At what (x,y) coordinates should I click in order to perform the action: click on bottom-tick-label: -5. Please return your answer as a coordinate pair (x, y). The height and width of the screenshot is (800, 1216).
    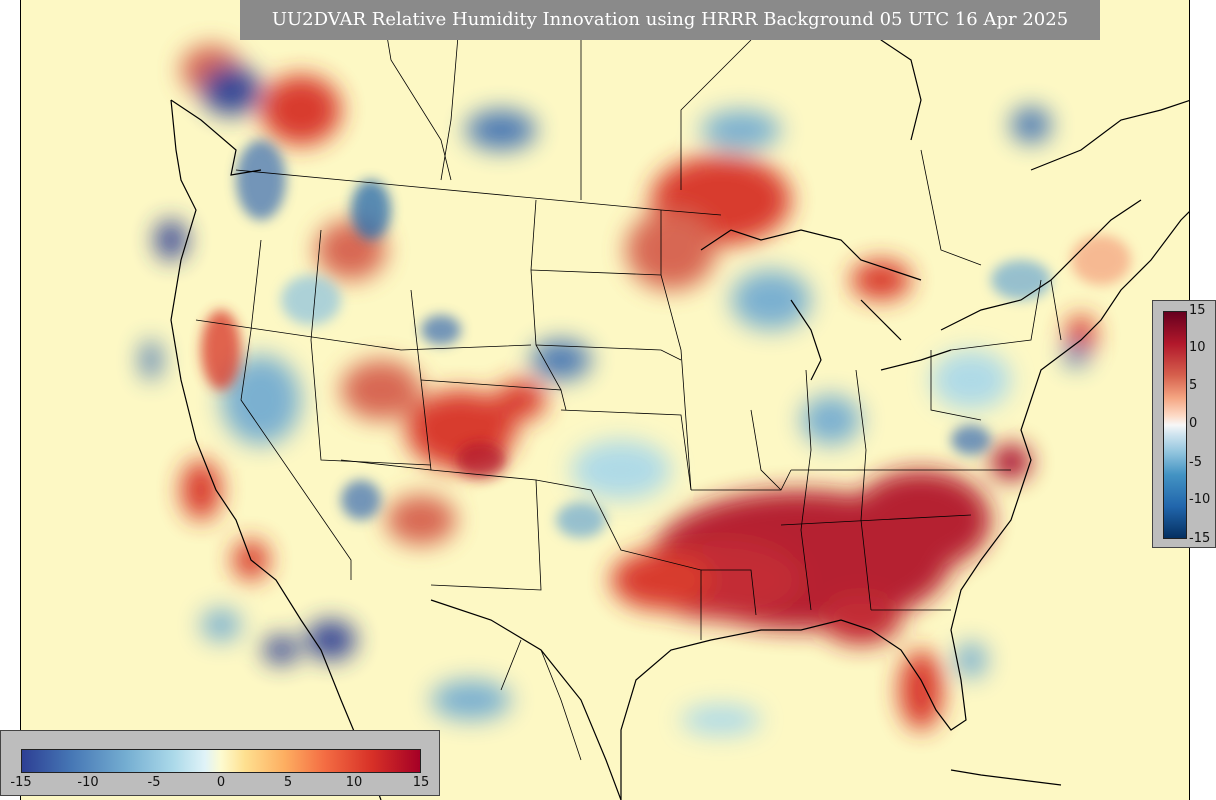
    Looking at the image, I should click on (154, 782).